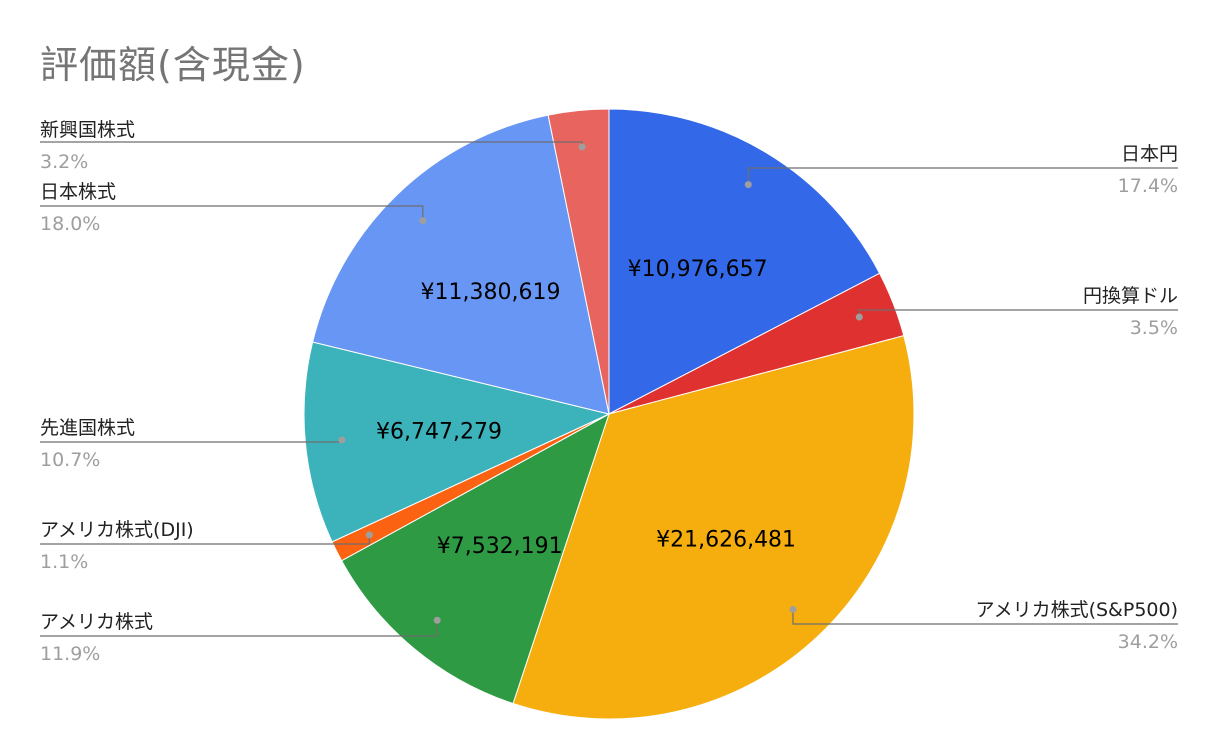 The height and width of the screenshot is (756, 1218). What do you see at coordinates (1149, 154) in the screenshot?
I see `category-label: 日本円` at bounding box center [1149, 154].